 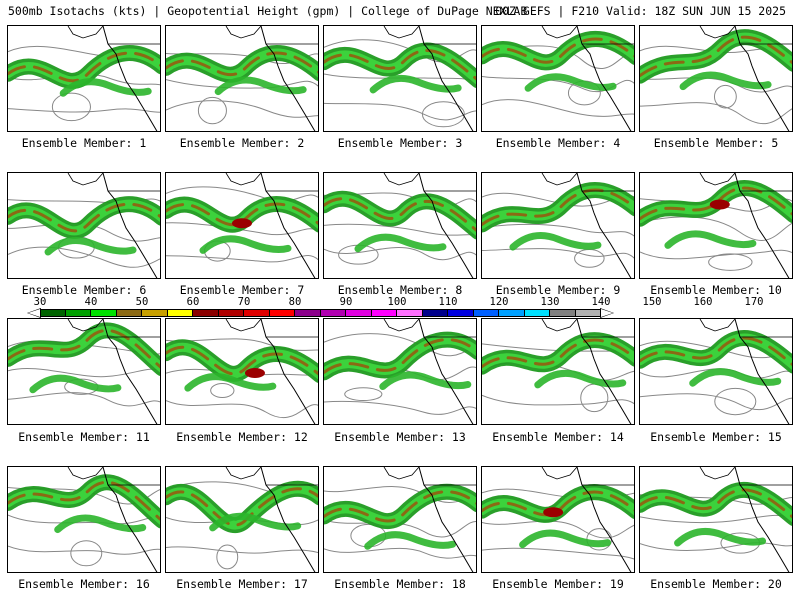 I want to click on ensemble-member-label: Ensemble Member: 11, so click(x=84, y=437).